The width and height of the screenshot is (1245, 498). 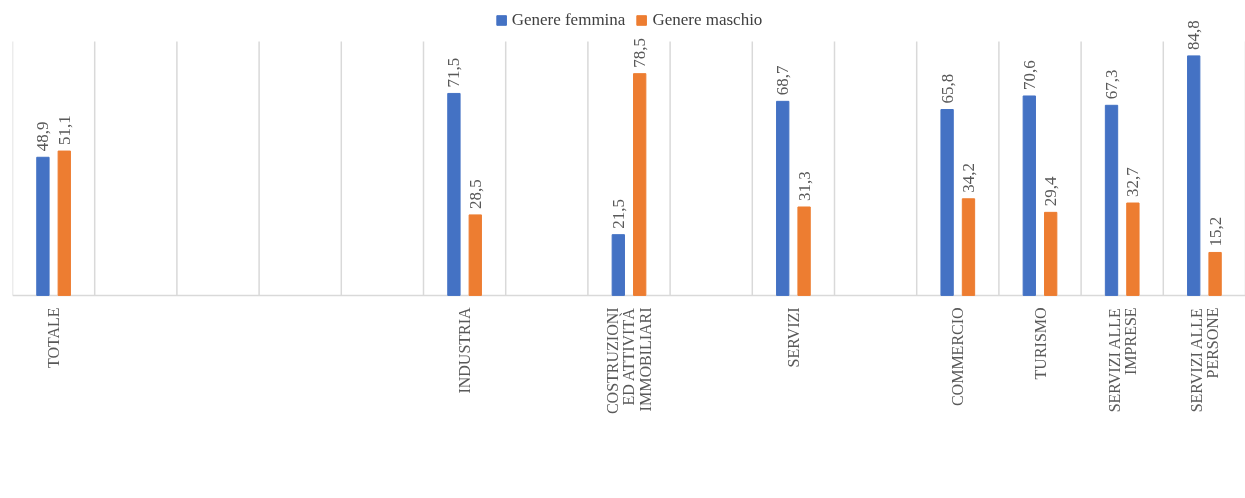 What do you see at coordinates (968, 178) in the screenshot?
I see `data-label: 34,2` at bounding box center [968, 178].